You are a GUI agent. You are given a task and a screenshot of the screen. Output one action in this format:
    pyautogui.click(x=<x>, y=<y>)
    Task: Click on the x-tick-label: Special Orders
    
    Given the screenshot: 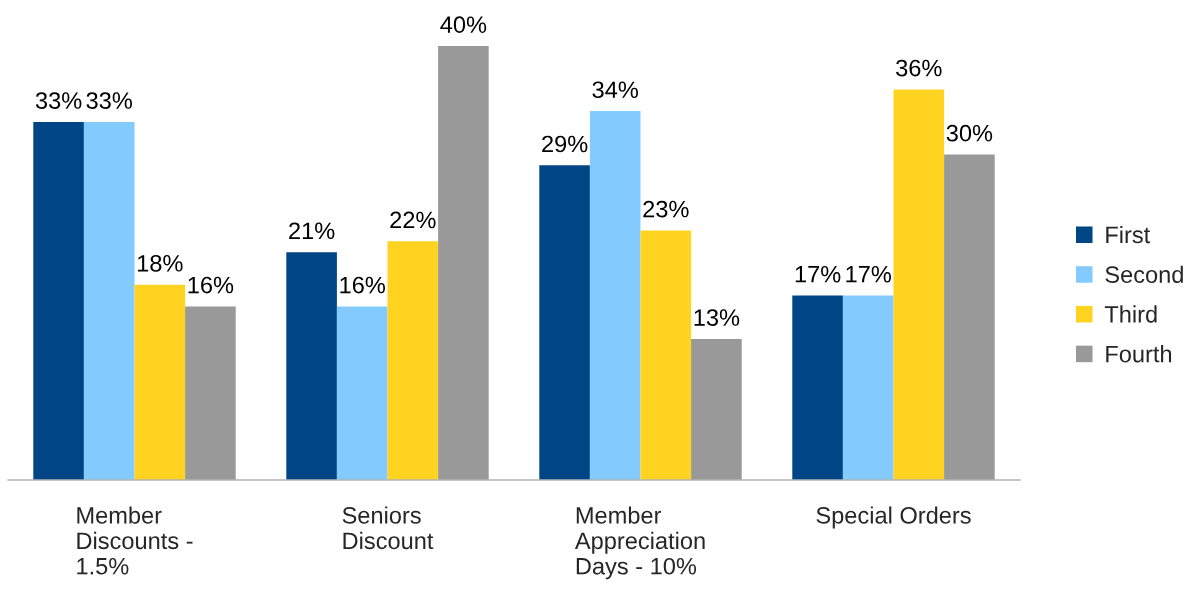 What is the action you would take?
    pyautogui.click(x=893, y=517)
    